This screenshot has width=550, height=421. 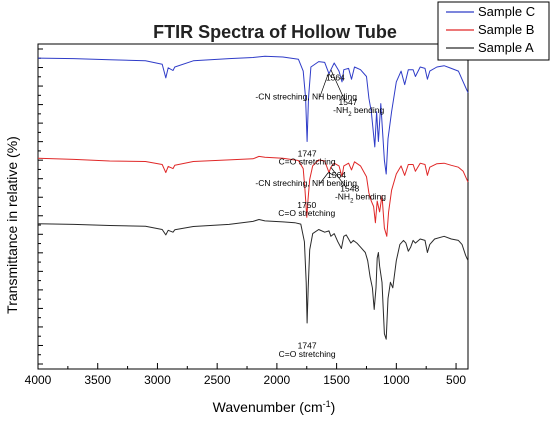 I want to click on peak-annotation: 1548, so click(x=349, y=189).